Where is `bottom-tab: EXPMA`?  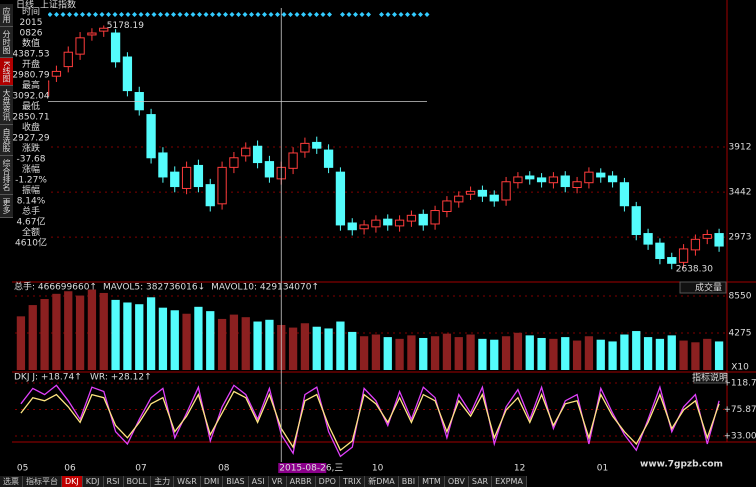
bottom-tab: EXPMA is located at coordinates (509, 481).